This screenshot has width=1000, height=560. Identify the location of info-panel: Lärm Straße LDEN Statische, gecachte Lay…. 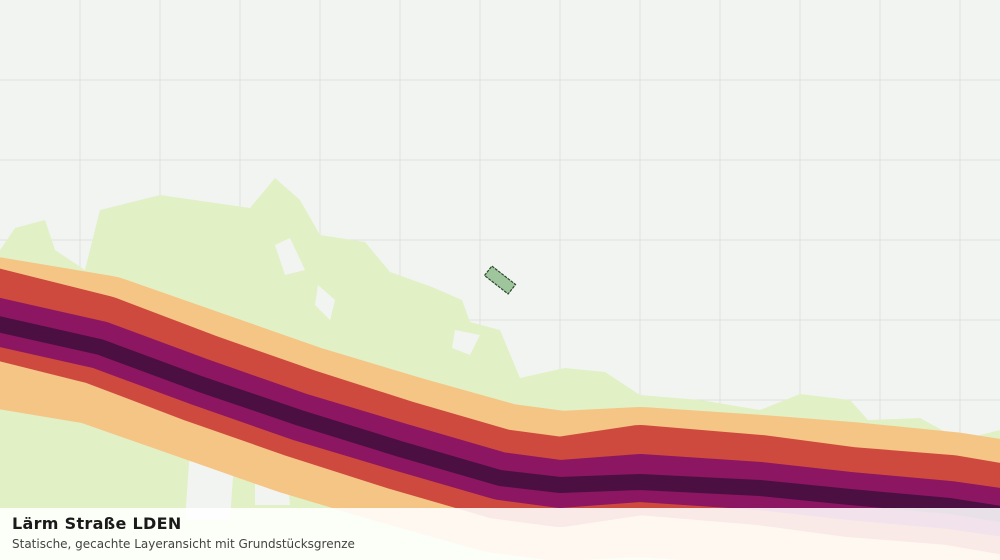
(500, 534).